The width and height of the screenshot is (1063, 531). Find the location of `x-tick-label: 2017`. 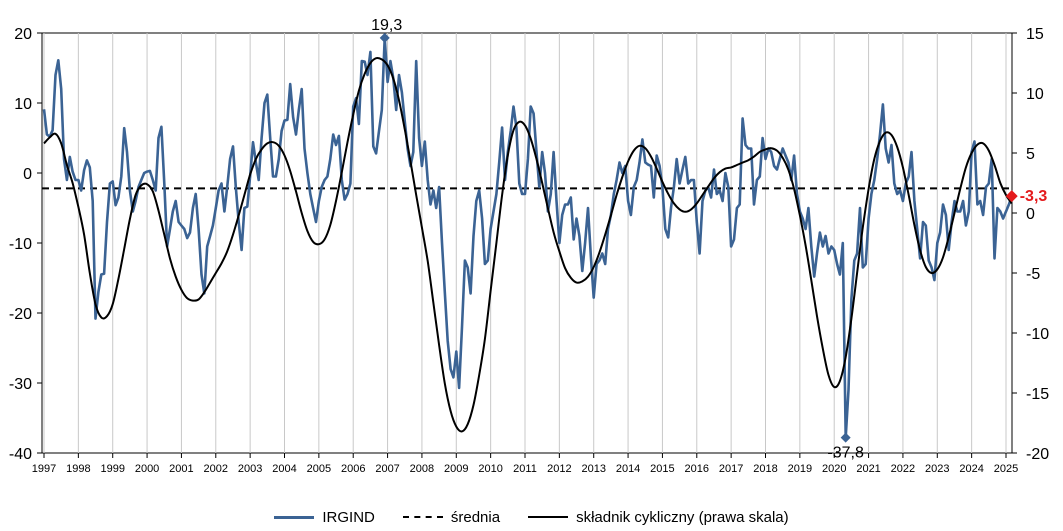

x-tick-label: 2017 is located at coordinates (731, 469).